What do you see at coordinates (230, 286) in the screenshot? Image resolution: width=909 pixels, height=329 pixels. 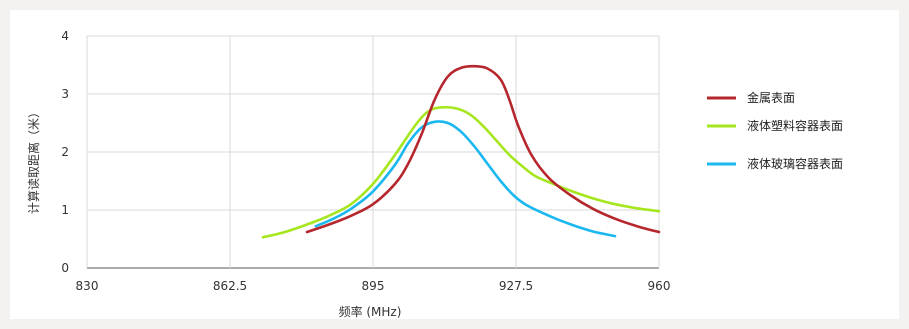 I see `x-tick-label: 862.5` at bounding box center [230, 286].